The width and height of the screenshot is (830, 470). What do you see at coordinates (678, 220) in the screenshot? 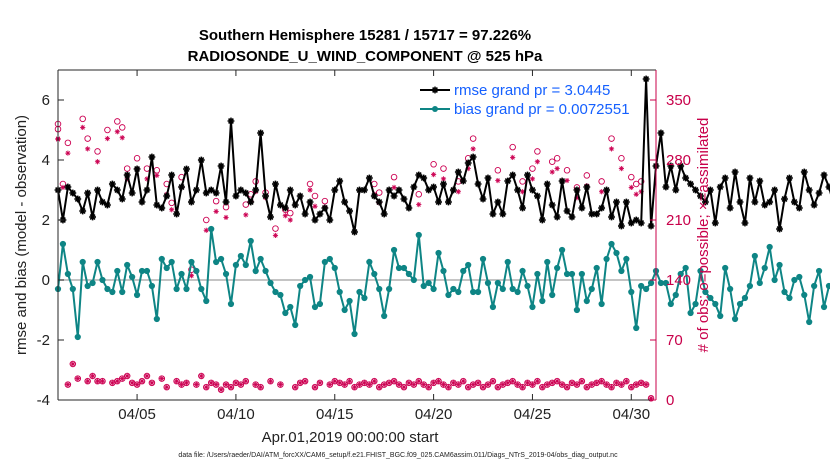
I see `y-tick-label-right: 210` at bounding box center [678, 220].